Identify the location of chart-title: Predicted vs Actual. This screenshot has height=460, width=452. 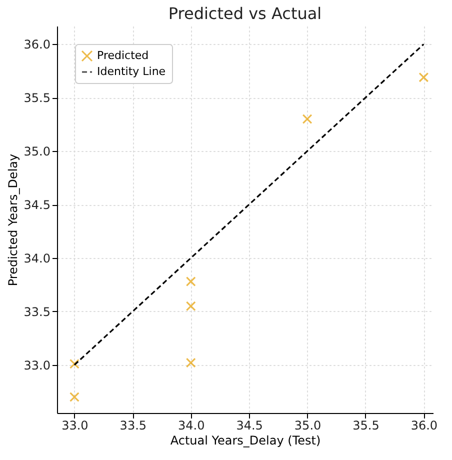
(245, 13).